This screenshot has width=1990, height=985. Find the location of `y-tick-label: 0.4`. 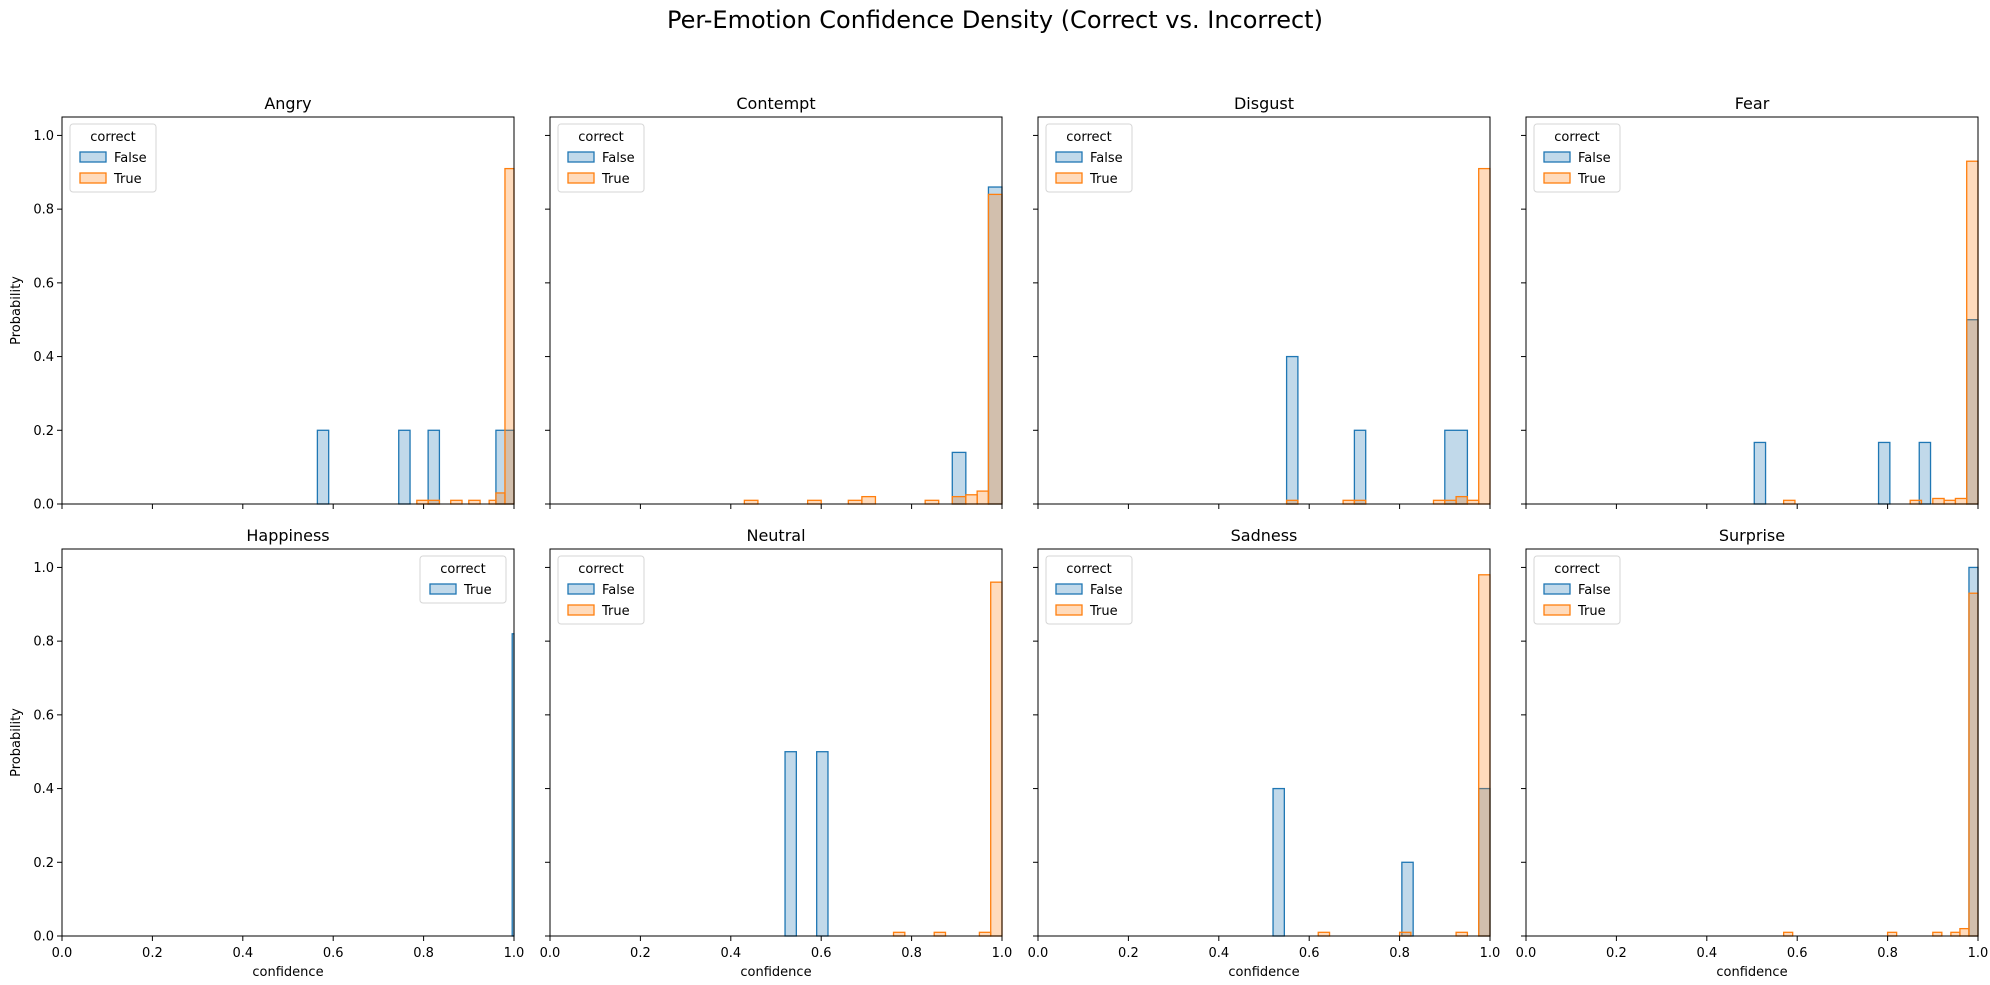

y-tick-label: 0.4 is located at coordinates (43, 789).